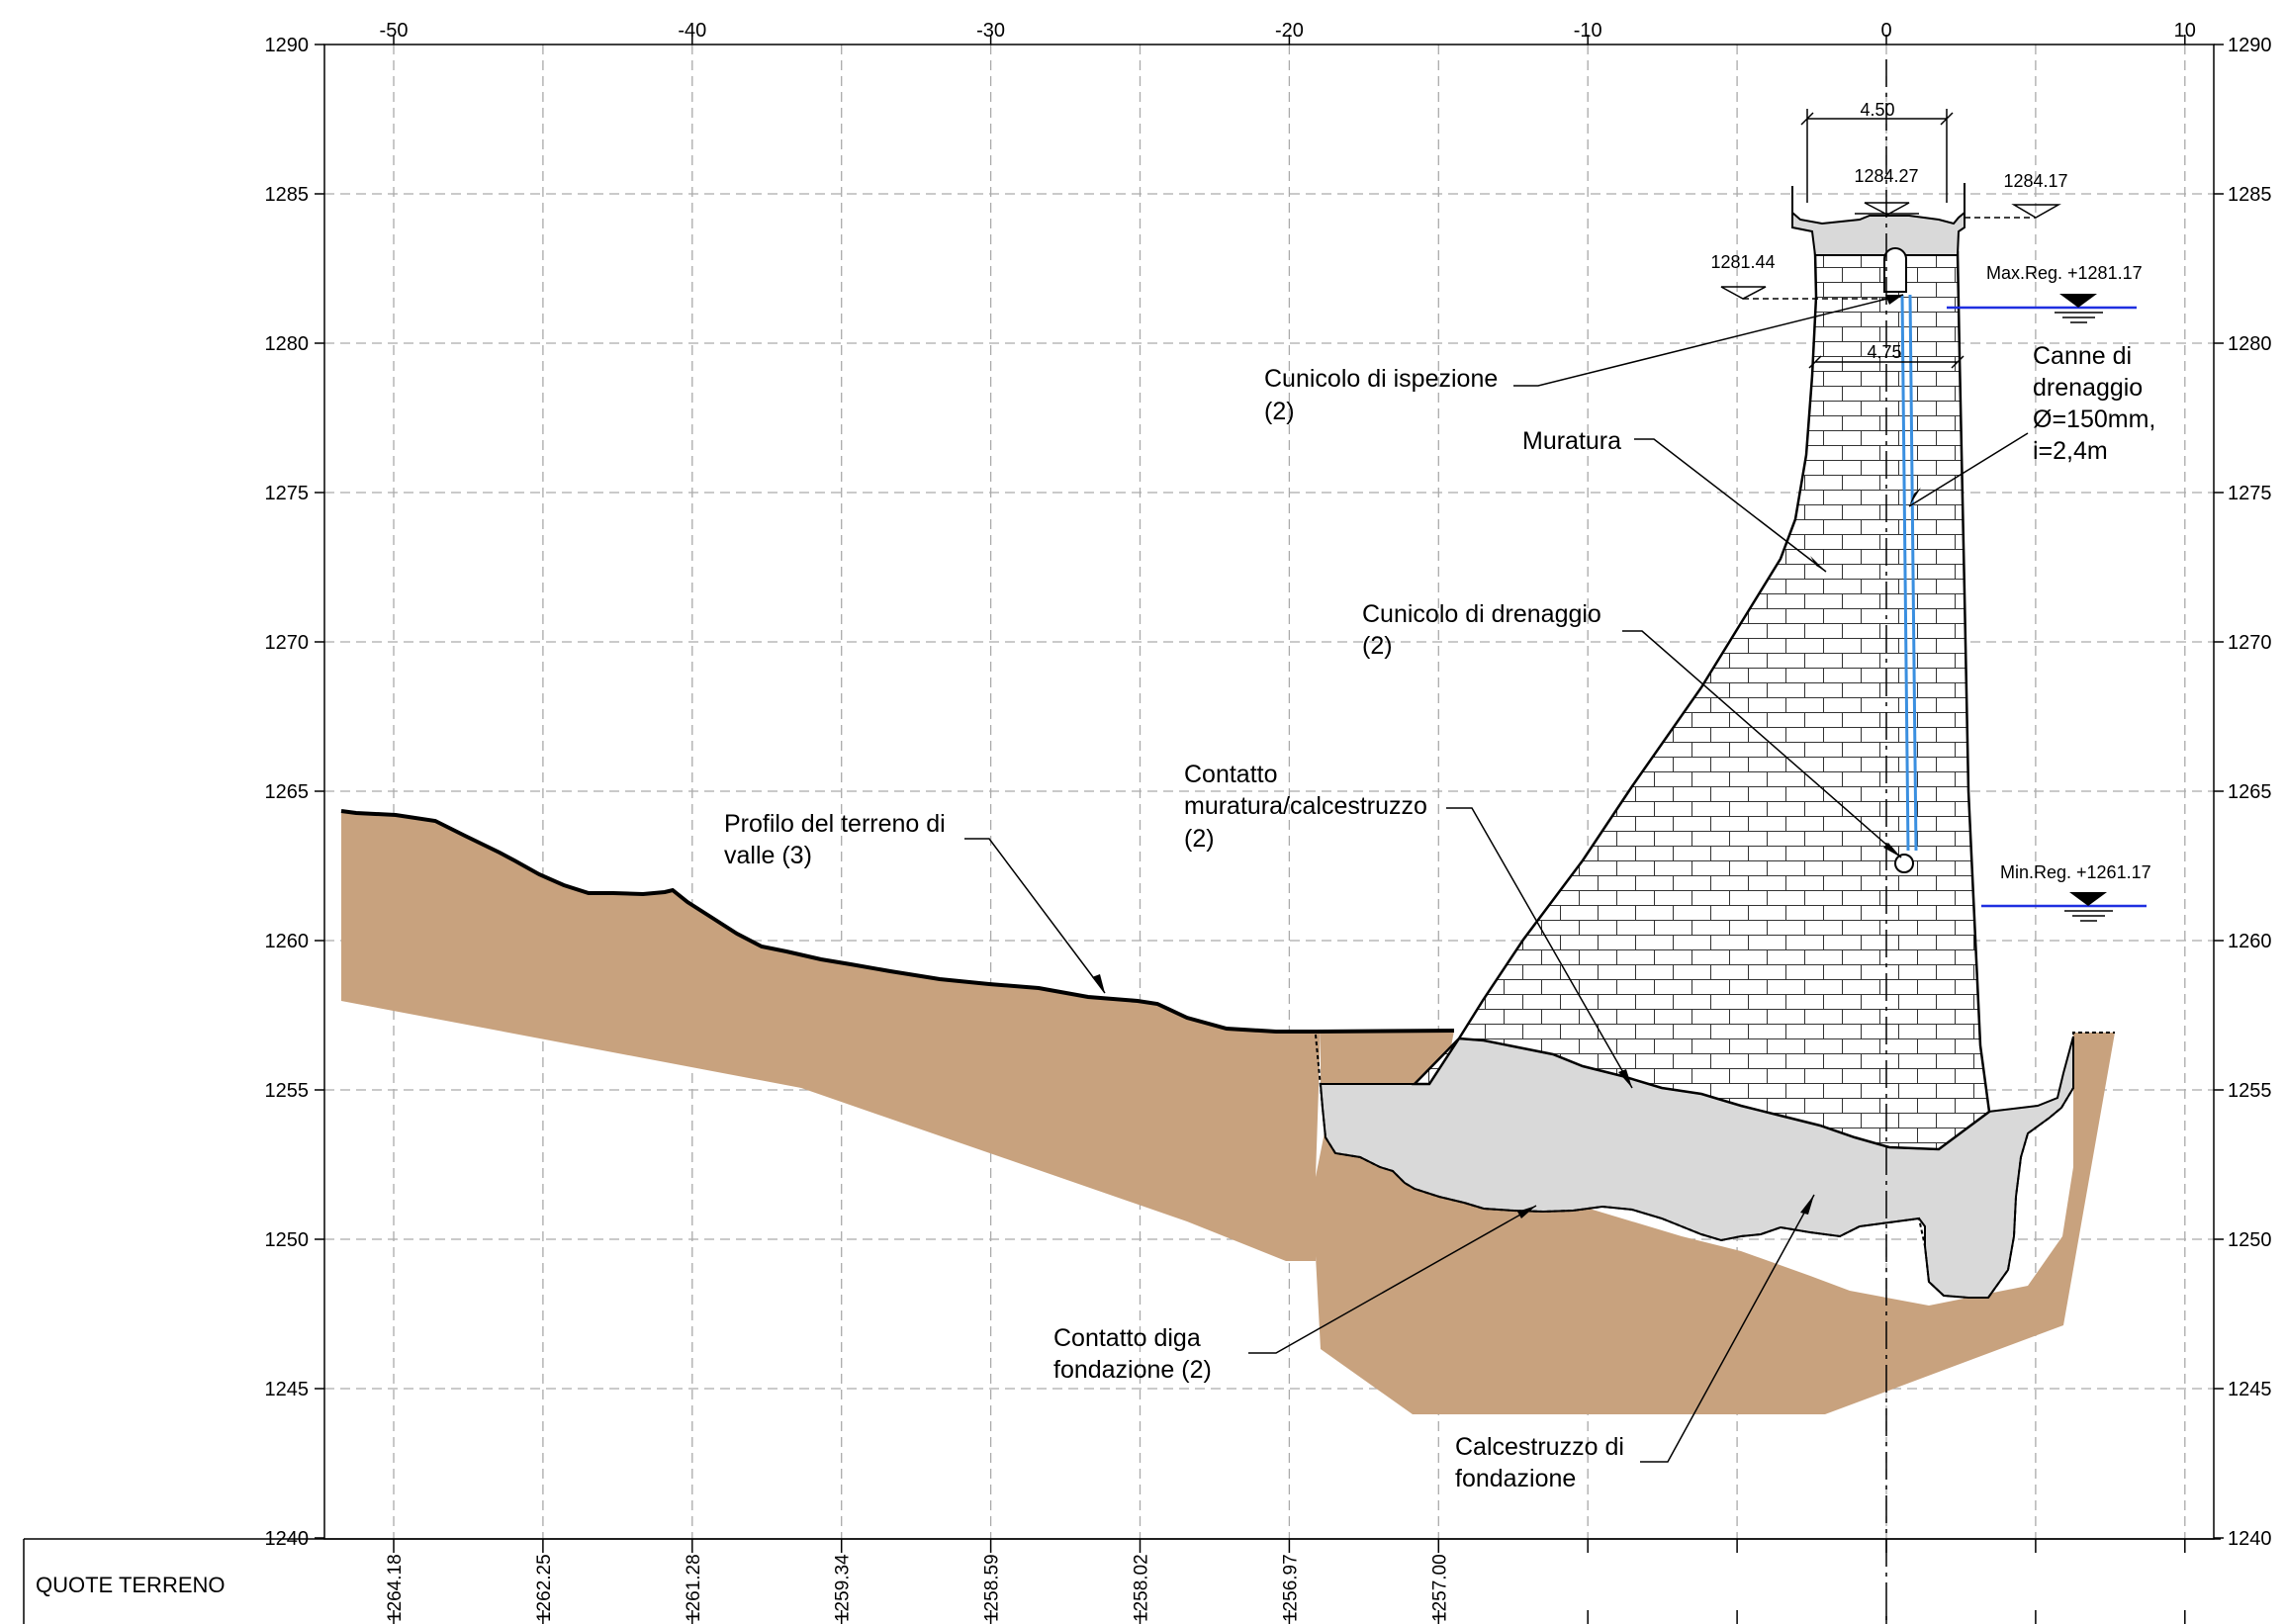 Image resolution: width=2285 pixels, height=1624 pixels. Describe the element at coordinates (394, 31) in the screenshot. I see `x-tick-label: -50` at that location.